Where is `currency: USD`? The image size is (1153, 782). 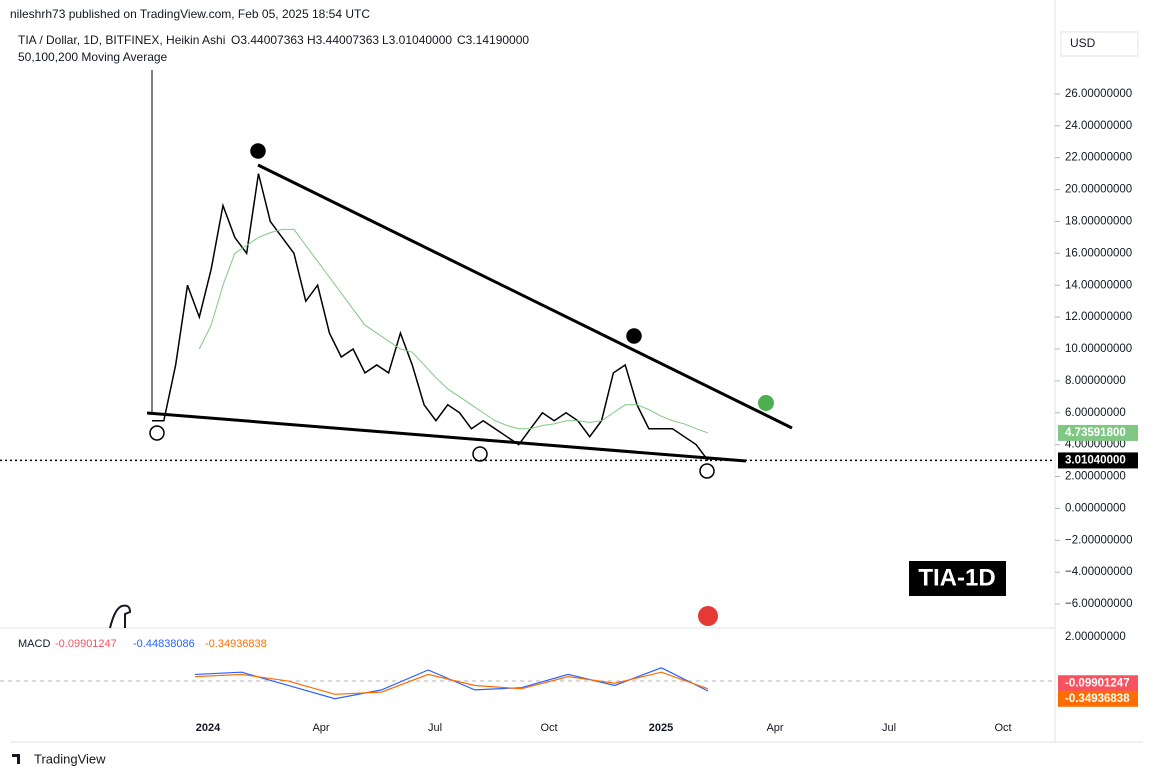
currency: USD is located at coordinates (1083, 43).